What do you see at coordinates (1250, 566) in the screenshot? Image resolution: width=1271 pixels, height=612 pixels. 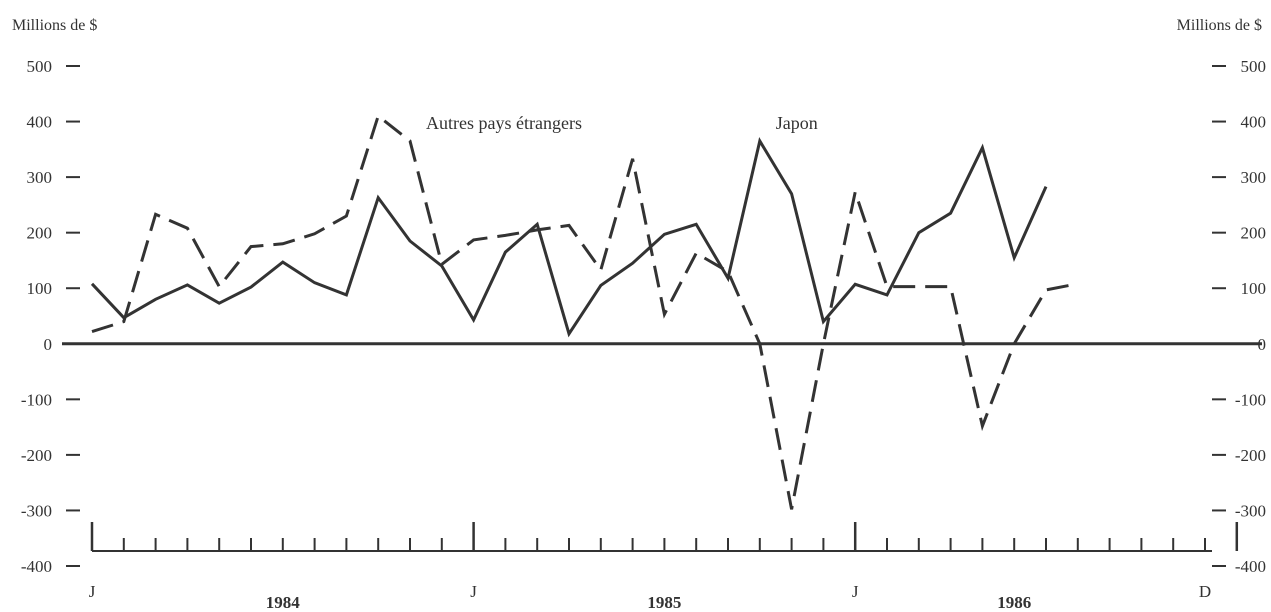 I see `right-tick-label: -400` at bounding box center [1250, 566].